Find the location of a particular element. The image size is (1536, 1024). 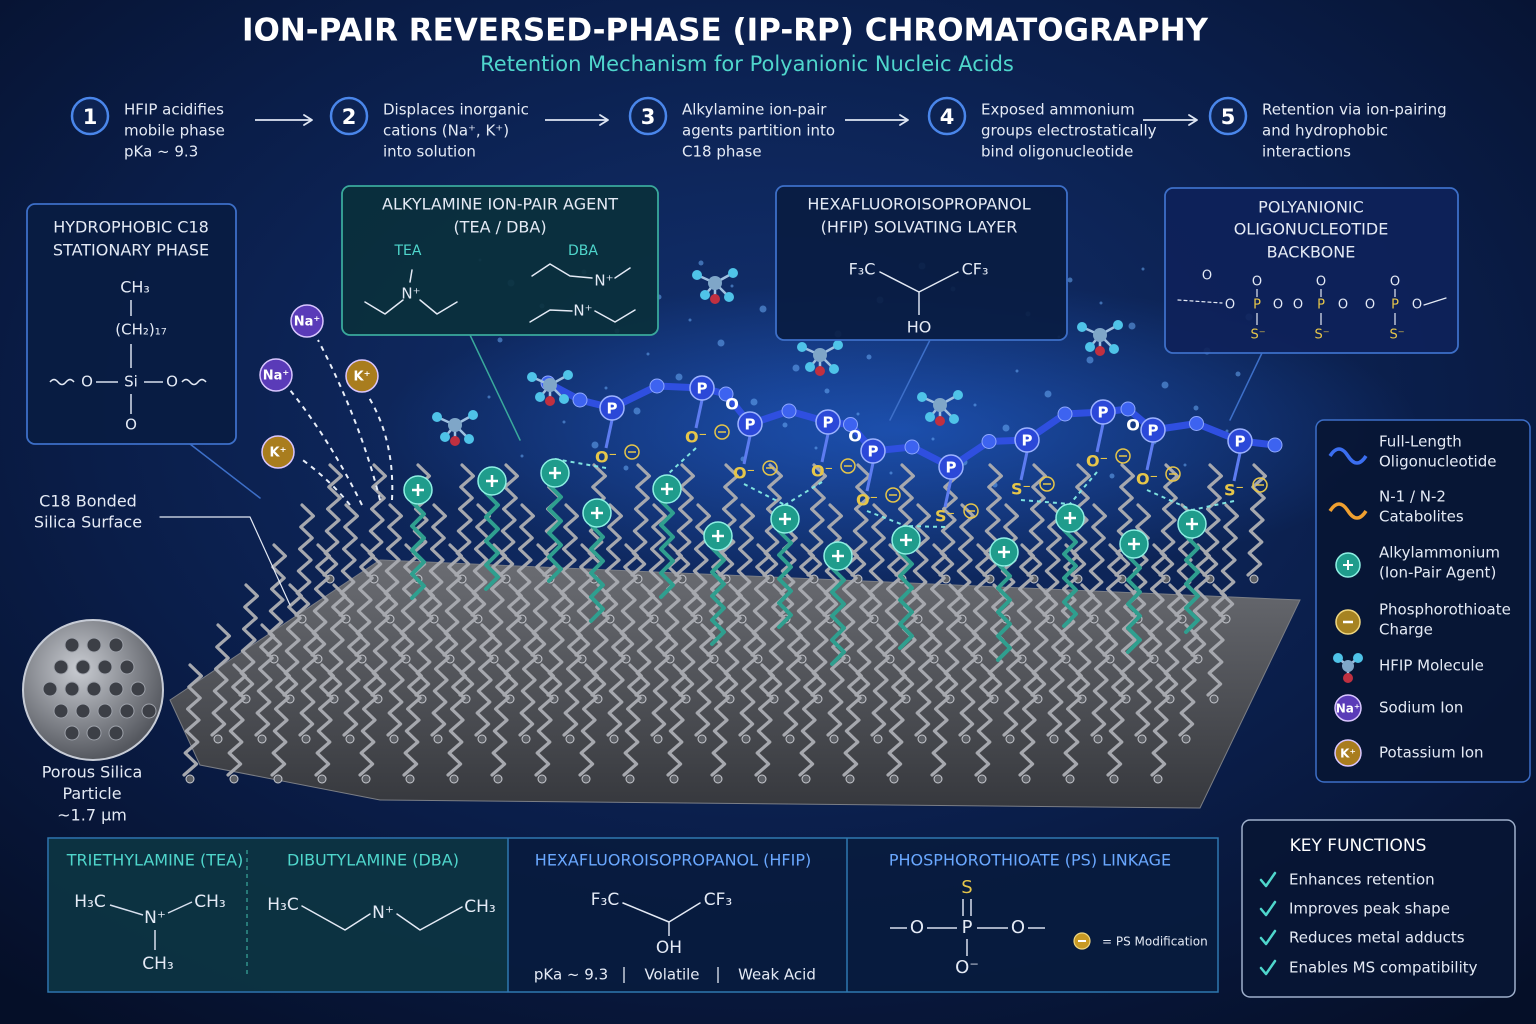

step-text: Alkylamine ion-pair is located at coordinates (754, 110).